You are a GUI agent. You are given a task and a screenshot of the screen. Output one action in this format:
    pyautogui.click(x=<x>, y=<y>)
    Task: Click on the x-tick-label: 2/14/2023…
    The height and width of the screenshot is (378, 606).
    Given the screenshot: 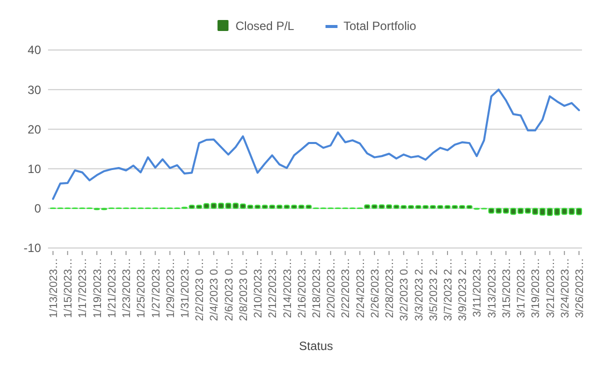 What is the action you would take?
    pyautogui.click(x=288, y=288)
    